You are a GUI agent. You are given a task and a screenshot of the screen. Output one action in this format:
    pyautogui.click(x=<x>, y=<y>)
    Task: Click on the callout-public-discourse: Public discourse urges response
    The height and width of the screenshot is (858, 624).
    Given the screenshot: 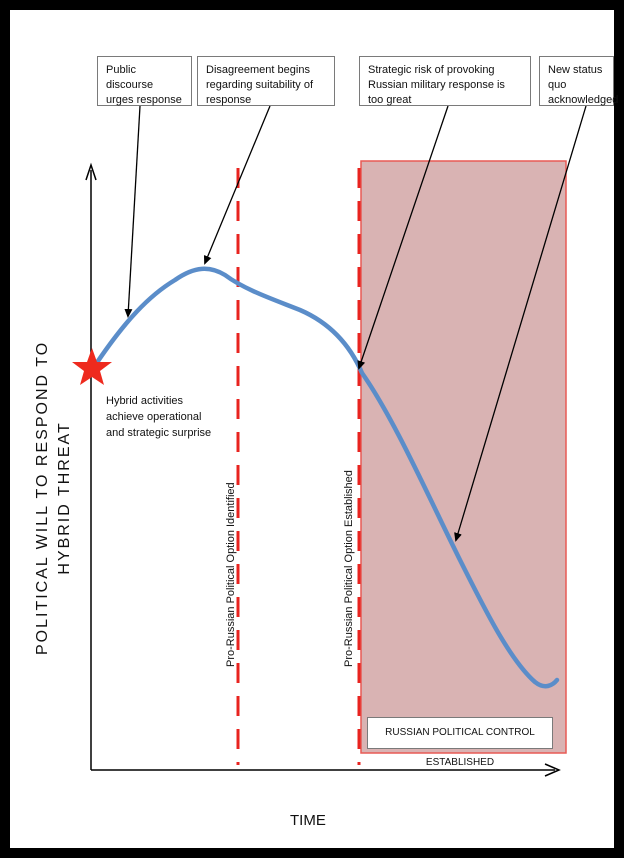 What is the action you would take?
    pyautogui.click(x=144, y=81)
    